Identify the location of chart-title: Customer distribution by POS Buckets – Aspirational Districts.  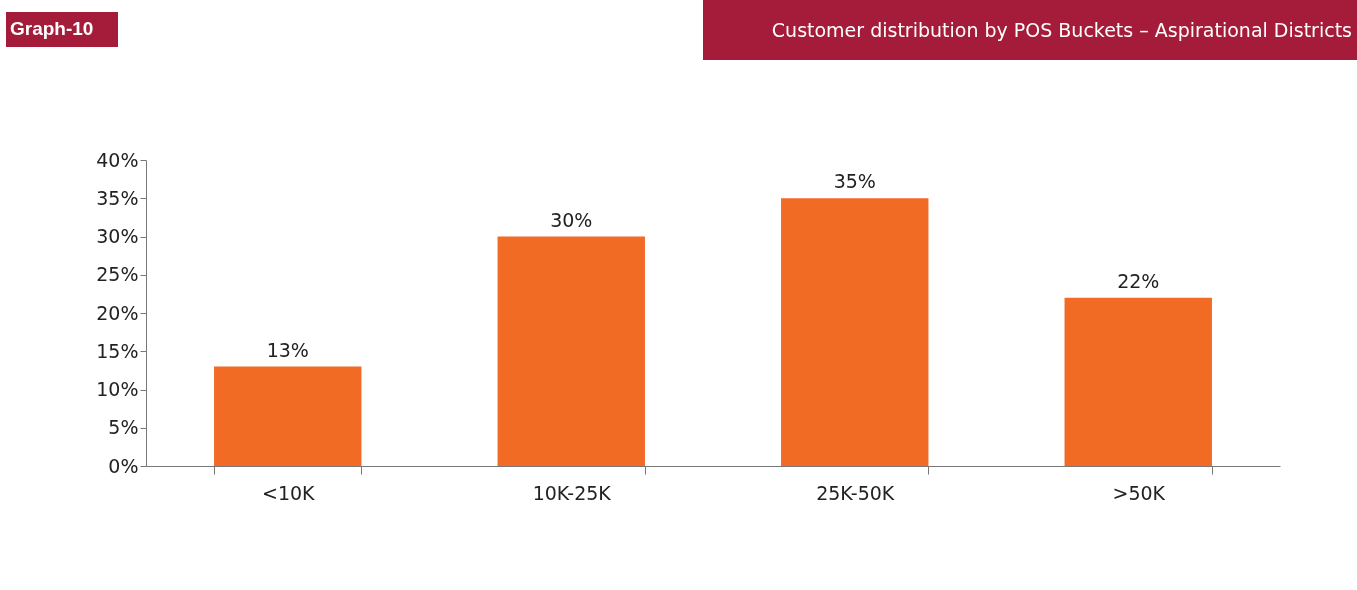
(1061, 30).